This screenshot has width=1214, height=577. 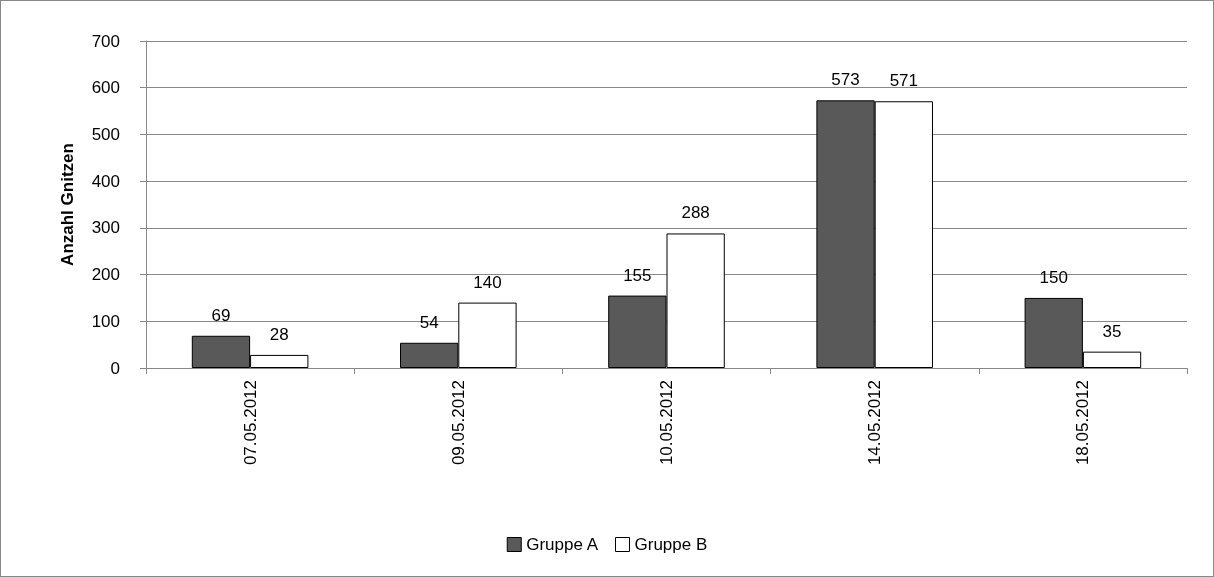 I want to click on y-axis-title: Anzahl Gnitzen, so click(x=67, y=204).